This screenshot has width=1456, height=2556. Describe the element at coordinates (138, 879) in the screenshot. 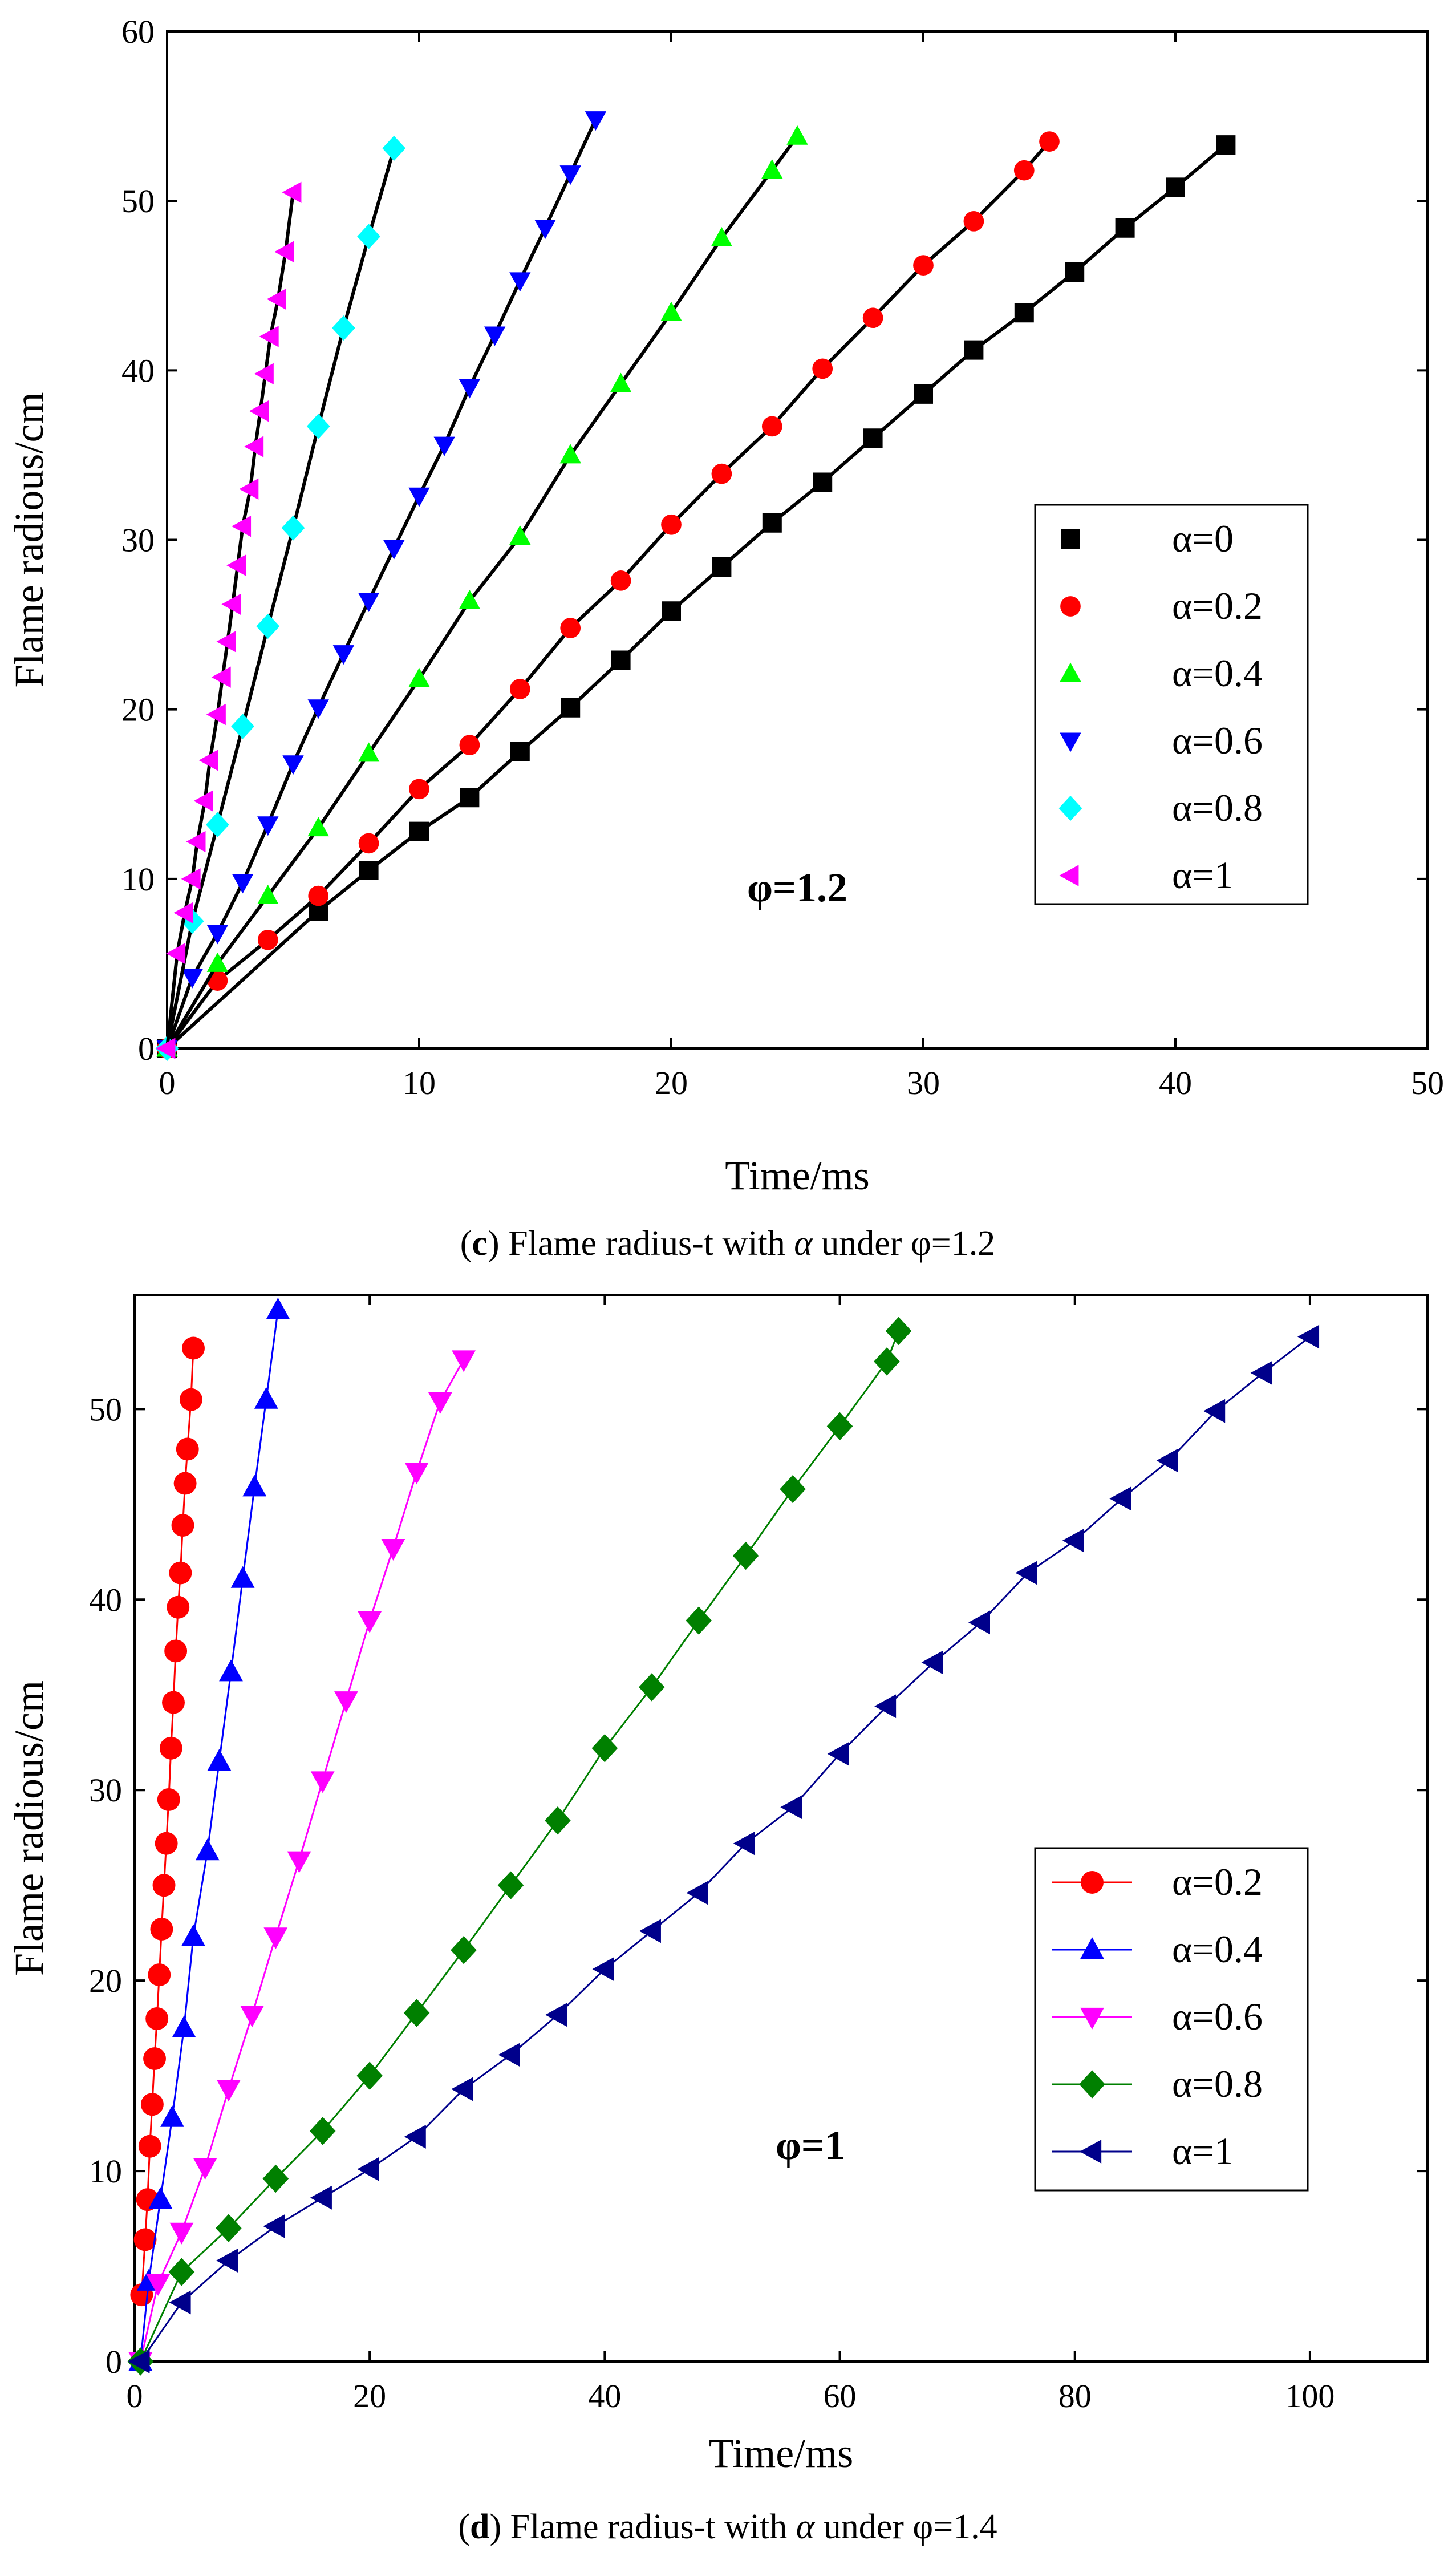

I see `y-tick-label: 10` at that location.